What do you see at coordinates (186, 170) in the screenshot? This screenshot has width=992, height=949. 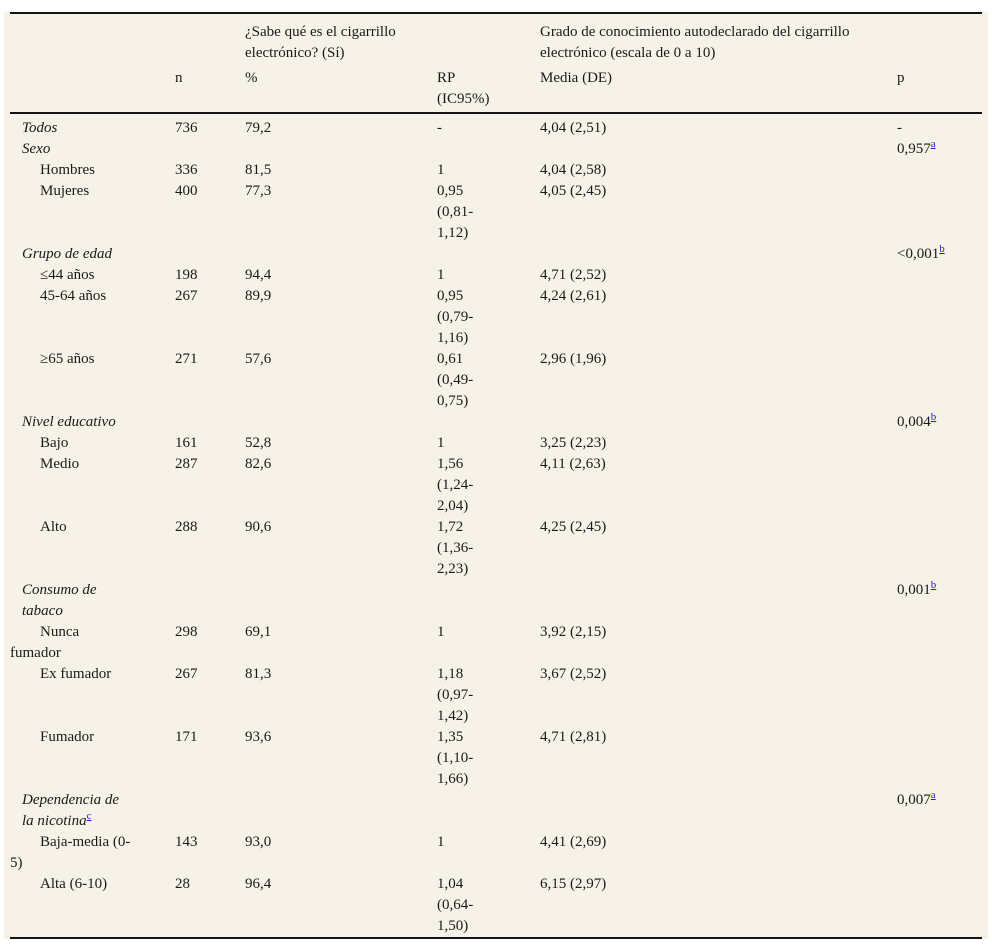 I see `n-value: 336` at bounding box center [186, 170].